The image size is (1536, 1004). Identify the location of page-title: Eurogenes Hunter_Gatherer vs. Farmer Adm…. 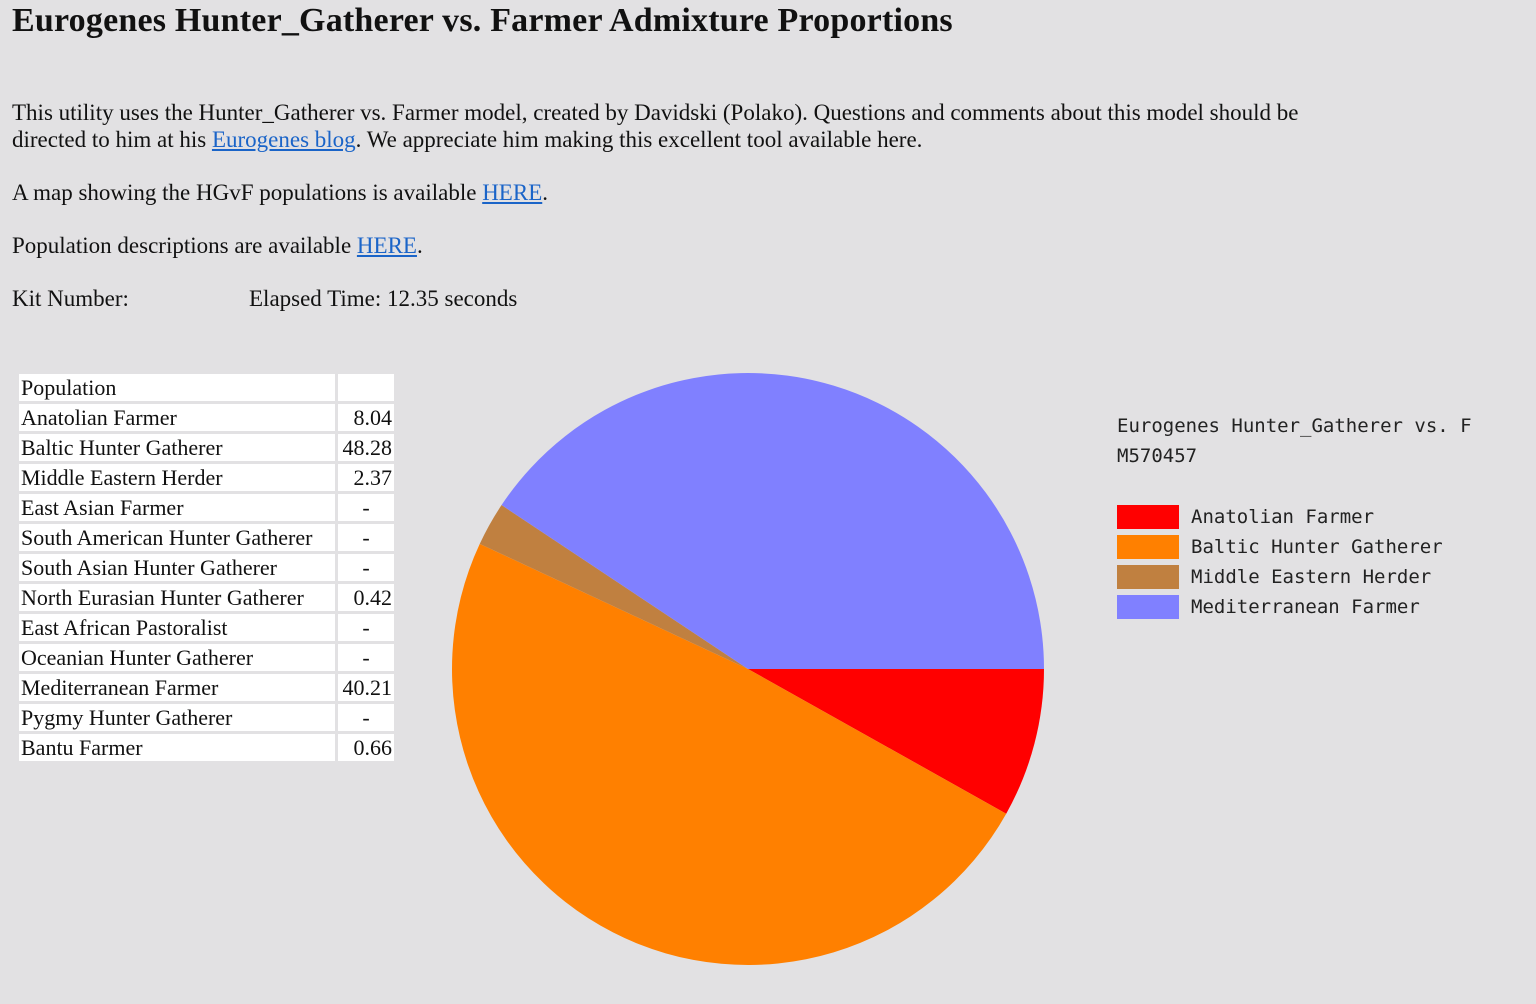
(482, 20).